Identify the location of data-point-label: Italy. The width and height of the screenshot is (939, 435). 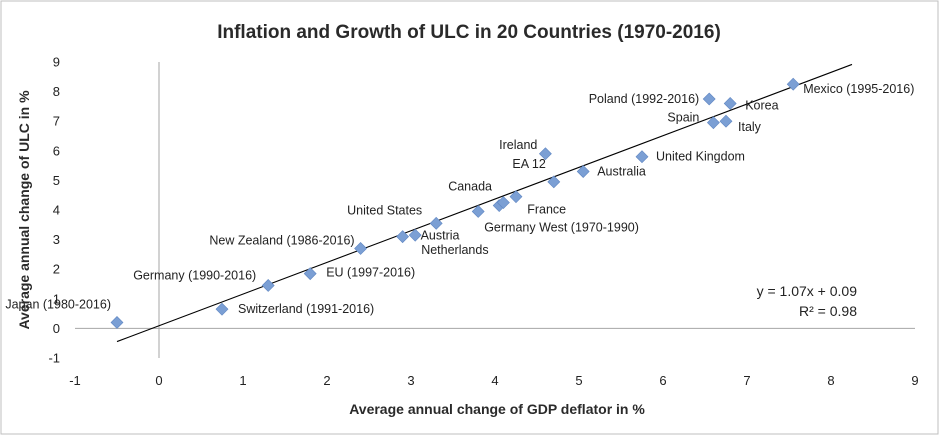
(750, 127).